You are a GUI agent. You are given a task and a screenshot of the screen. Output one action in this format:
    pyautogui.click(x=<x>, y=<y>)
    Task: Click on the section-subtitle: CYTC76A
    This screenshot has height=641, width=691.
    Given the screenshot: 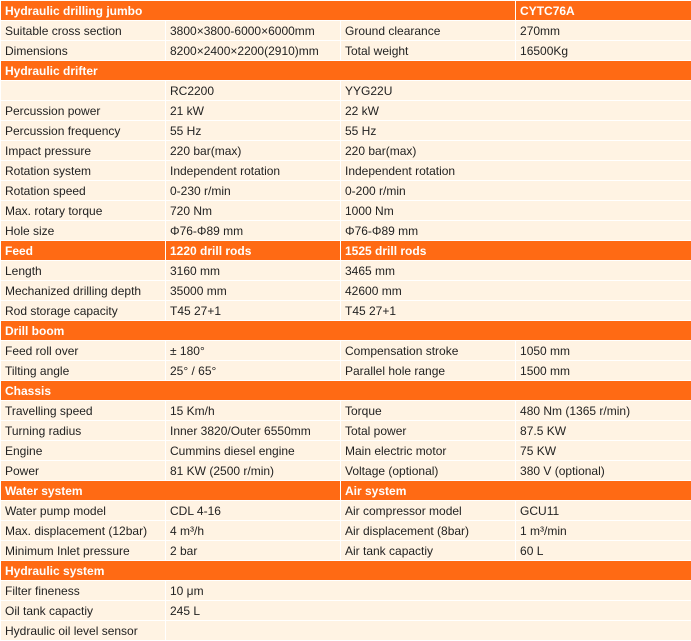 What is the action you would take?
    pyautogui.click(x=603, y=10)
    